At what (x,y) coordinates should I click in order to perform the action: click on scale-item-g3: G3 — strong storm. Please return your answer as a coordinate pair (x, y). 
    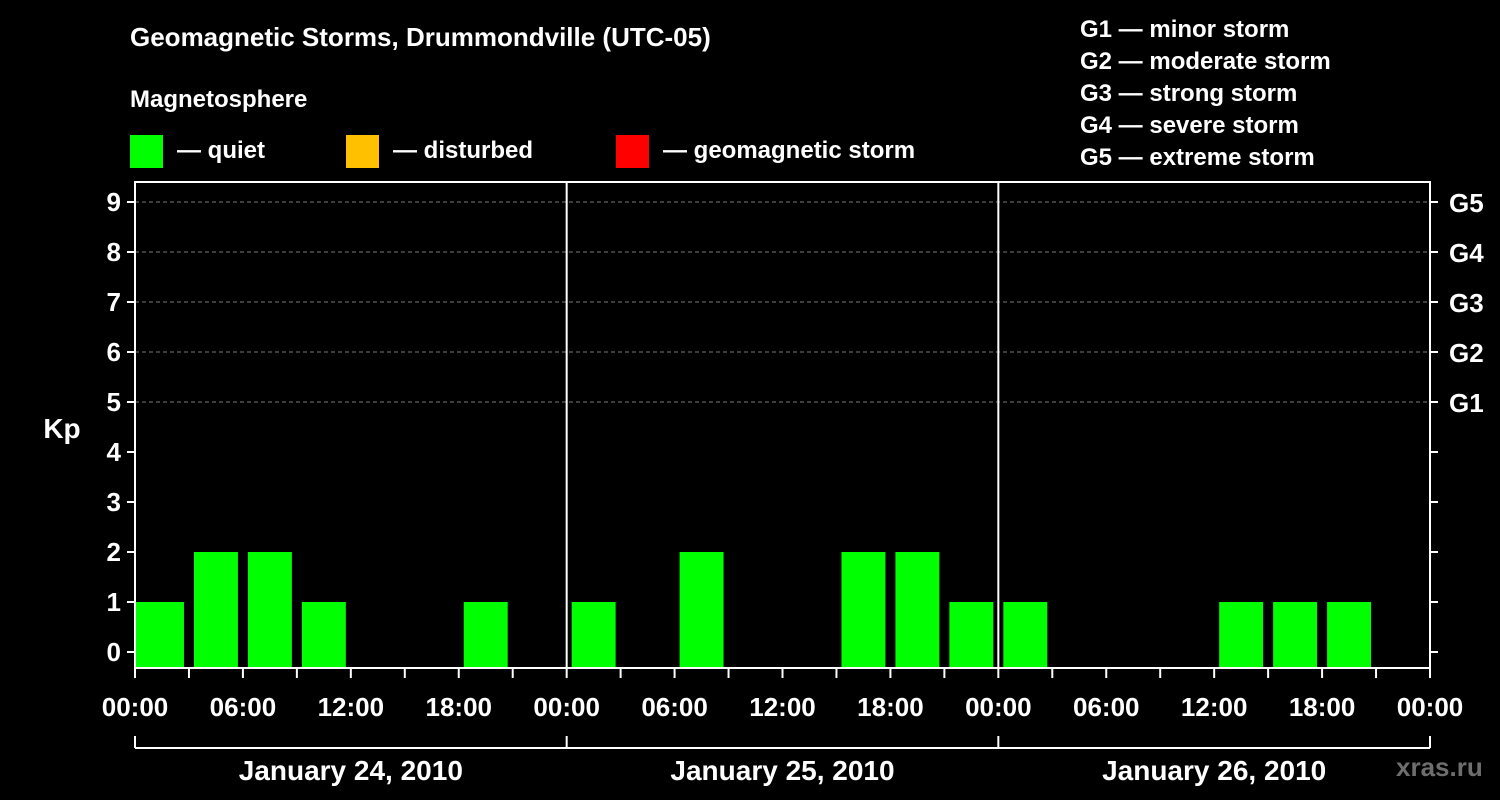
    Looking at the image, I should click on (1189, 93).